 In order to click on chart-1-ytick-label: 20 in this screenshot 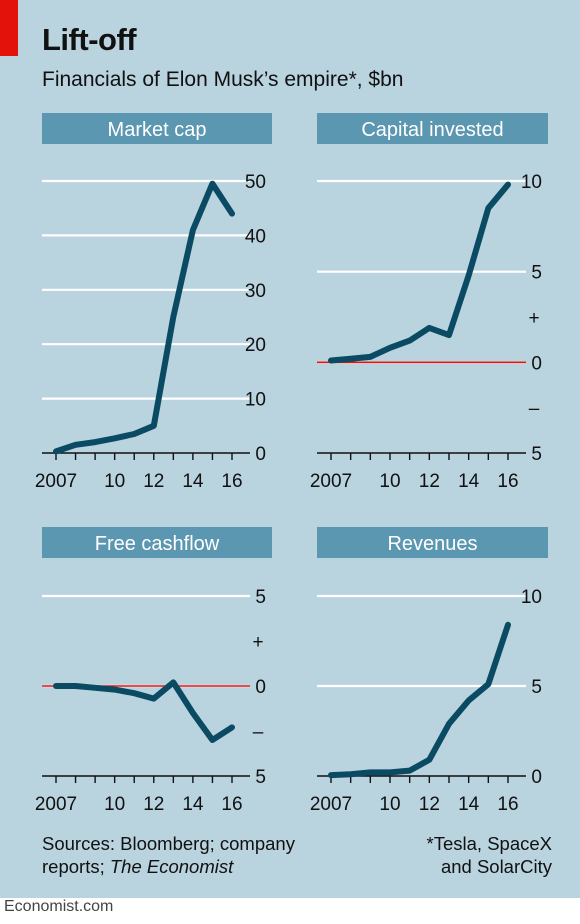, I will do `click(255, 345)`.